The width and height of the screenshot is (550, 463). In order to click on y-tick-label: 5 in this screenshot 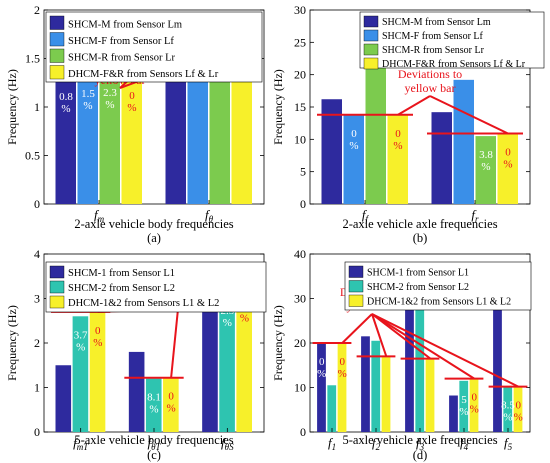, I will do `click(303, 172)`.